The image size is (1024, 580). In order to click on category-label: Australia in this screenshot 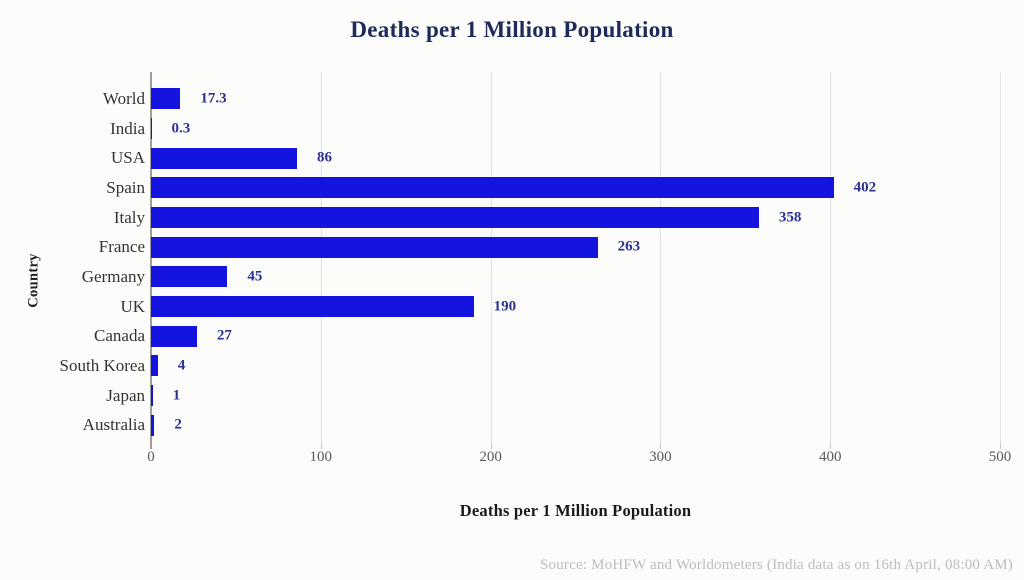, I will do `click(113, 425)`.